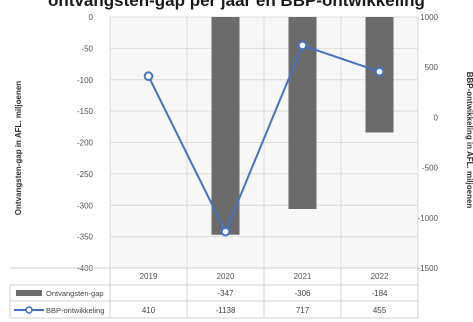 This screenshot has height=322, width=473. Describe the element at coordinates (436, 117) in the screenshot. I see `right-tick-label: 0` at that location.